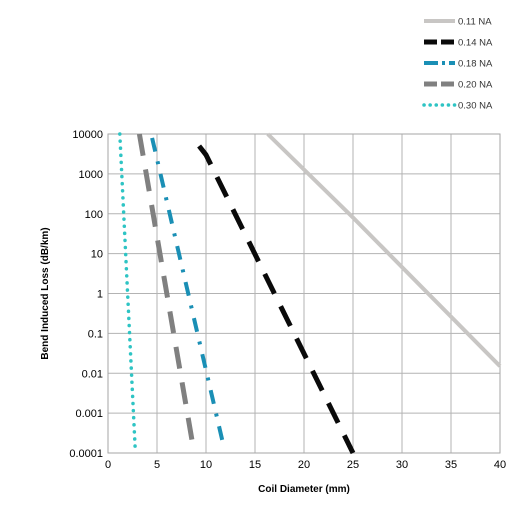  I want to click on y-tick-label: 10000, so click(87, 135).